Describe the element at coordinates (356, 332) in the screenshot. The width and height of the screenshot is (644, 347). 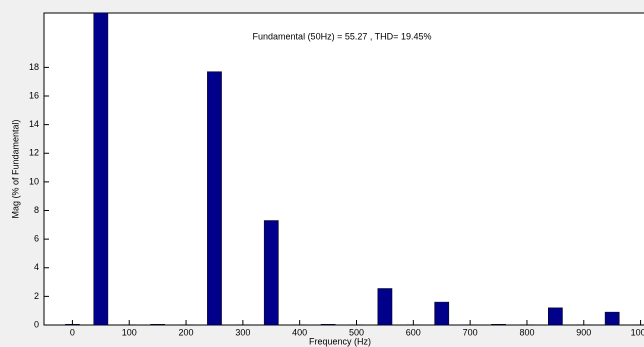
I see `x-tick-label: 500` at that location.